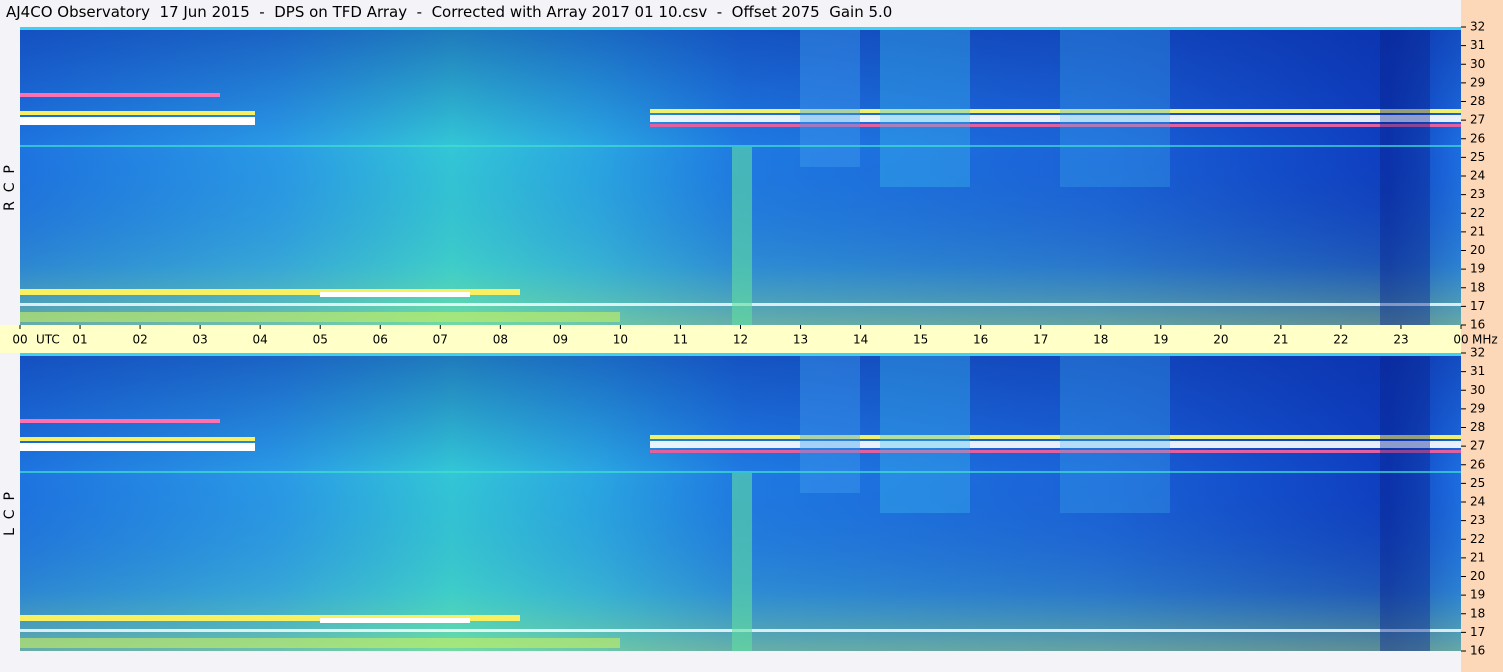 The width and height of the screenshot is (1503, 672). What do you see at coordinates (48, 340) in the screenshot?
I see `x-unit: UTC` at bounding box center [48, 340].